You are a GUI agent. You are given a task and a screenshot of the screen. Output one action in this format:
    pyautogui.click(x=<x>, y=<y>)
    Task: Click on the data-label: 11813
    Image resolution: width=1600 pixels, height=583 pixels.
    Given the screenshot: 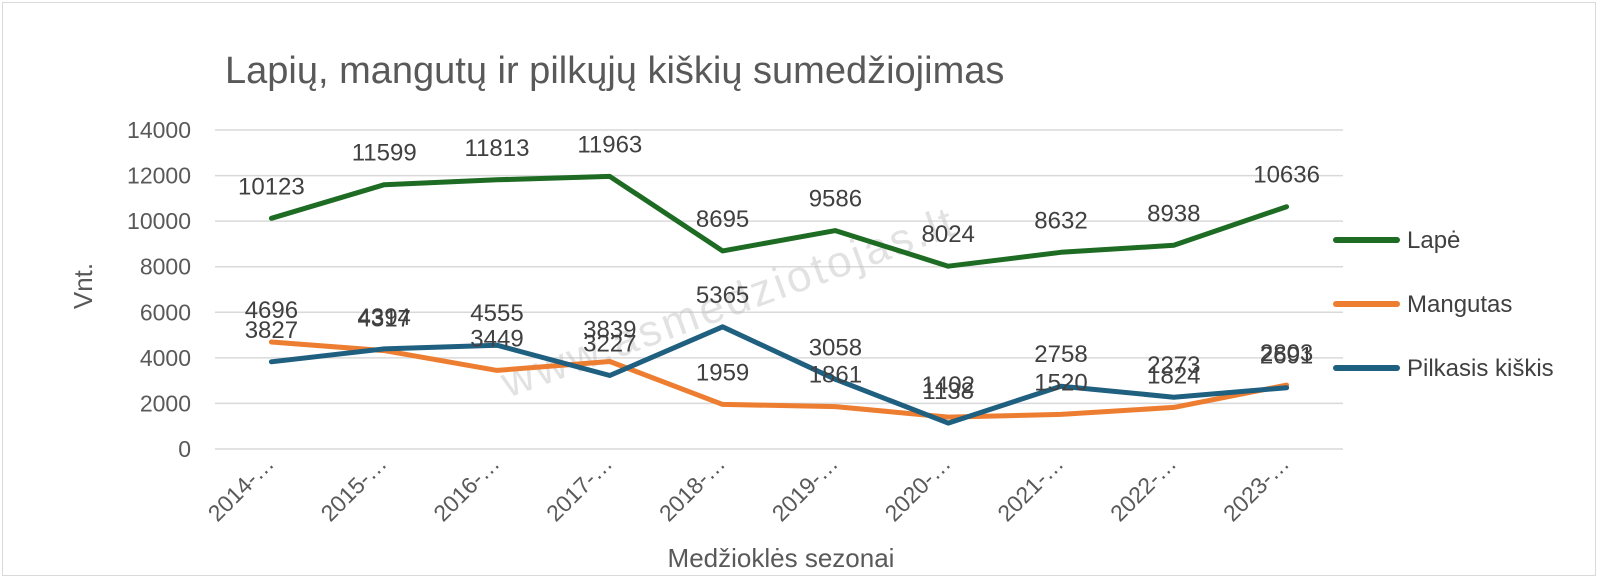 What is the action you would take?
    pyautogui.click(x=497, y=148)
    